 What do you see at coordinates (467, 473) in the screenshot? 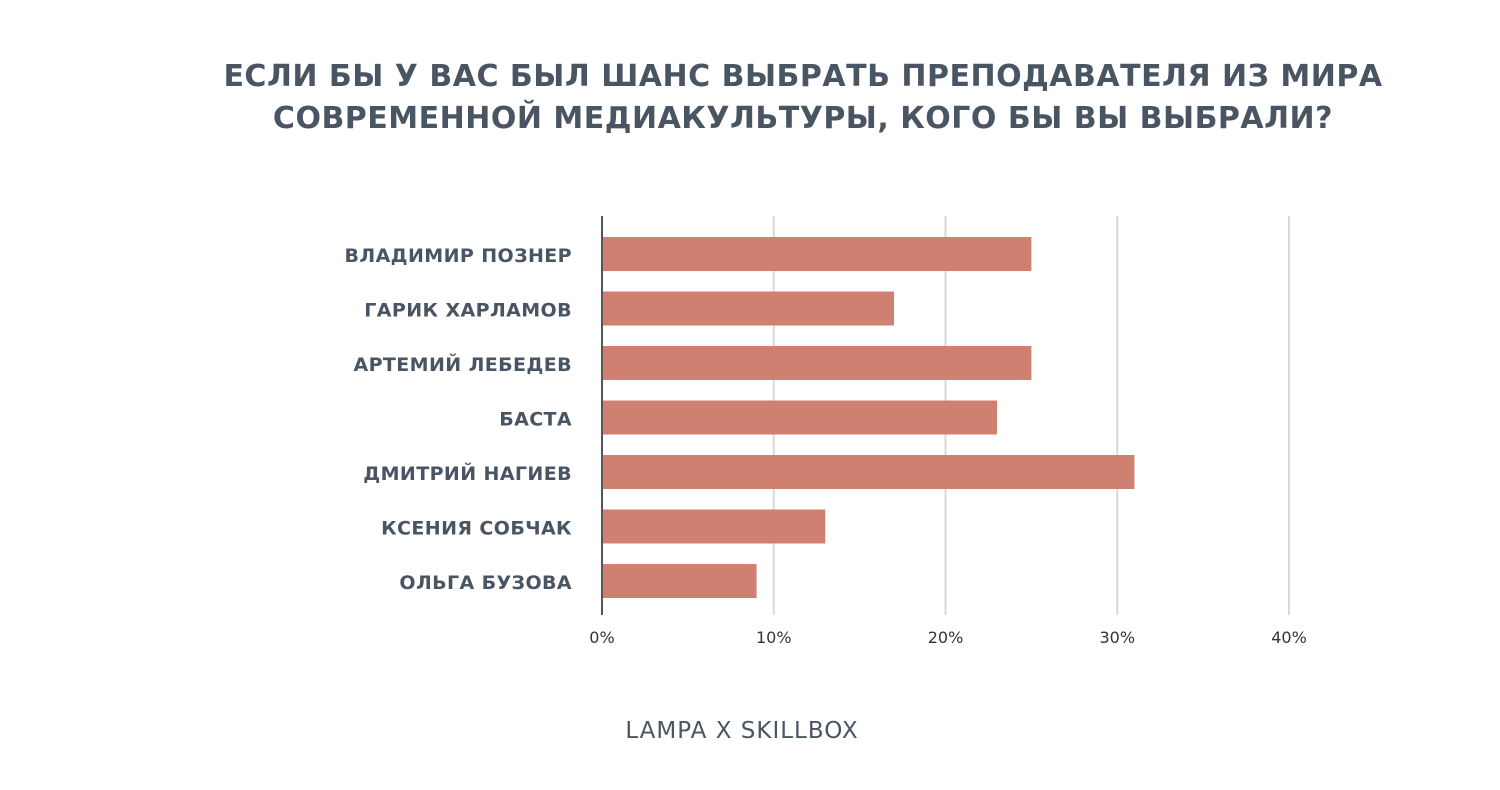
I see `category-label: ДМИТРИЙ НАГИЕВ` at bounding box center [467, 473].